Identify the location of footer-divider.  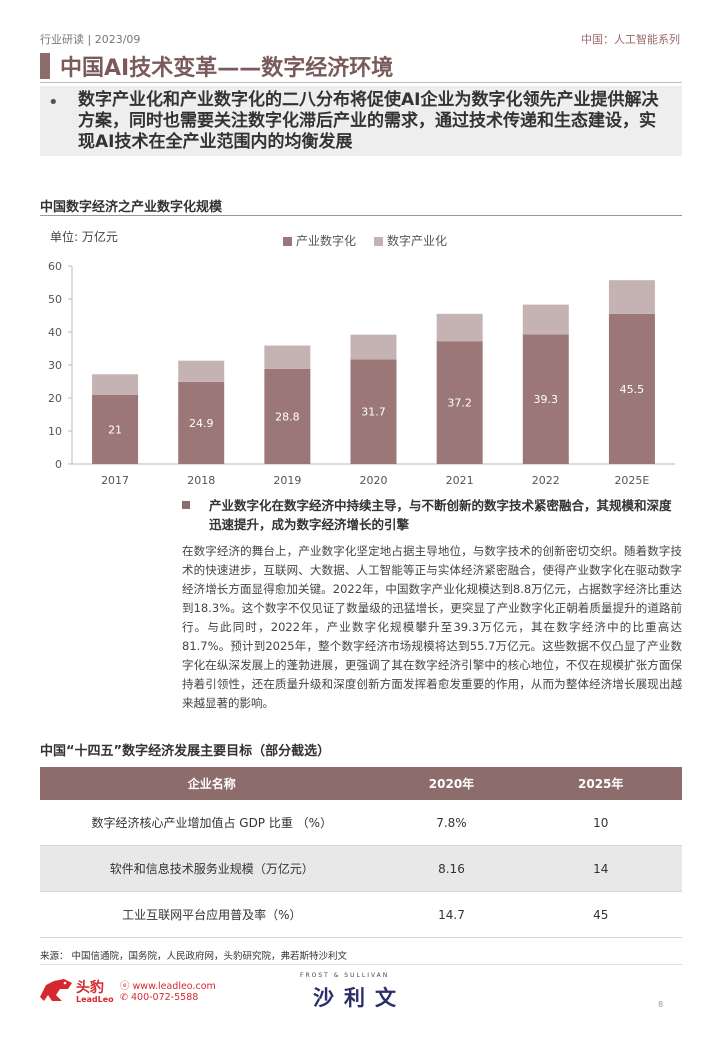
(361, 964).